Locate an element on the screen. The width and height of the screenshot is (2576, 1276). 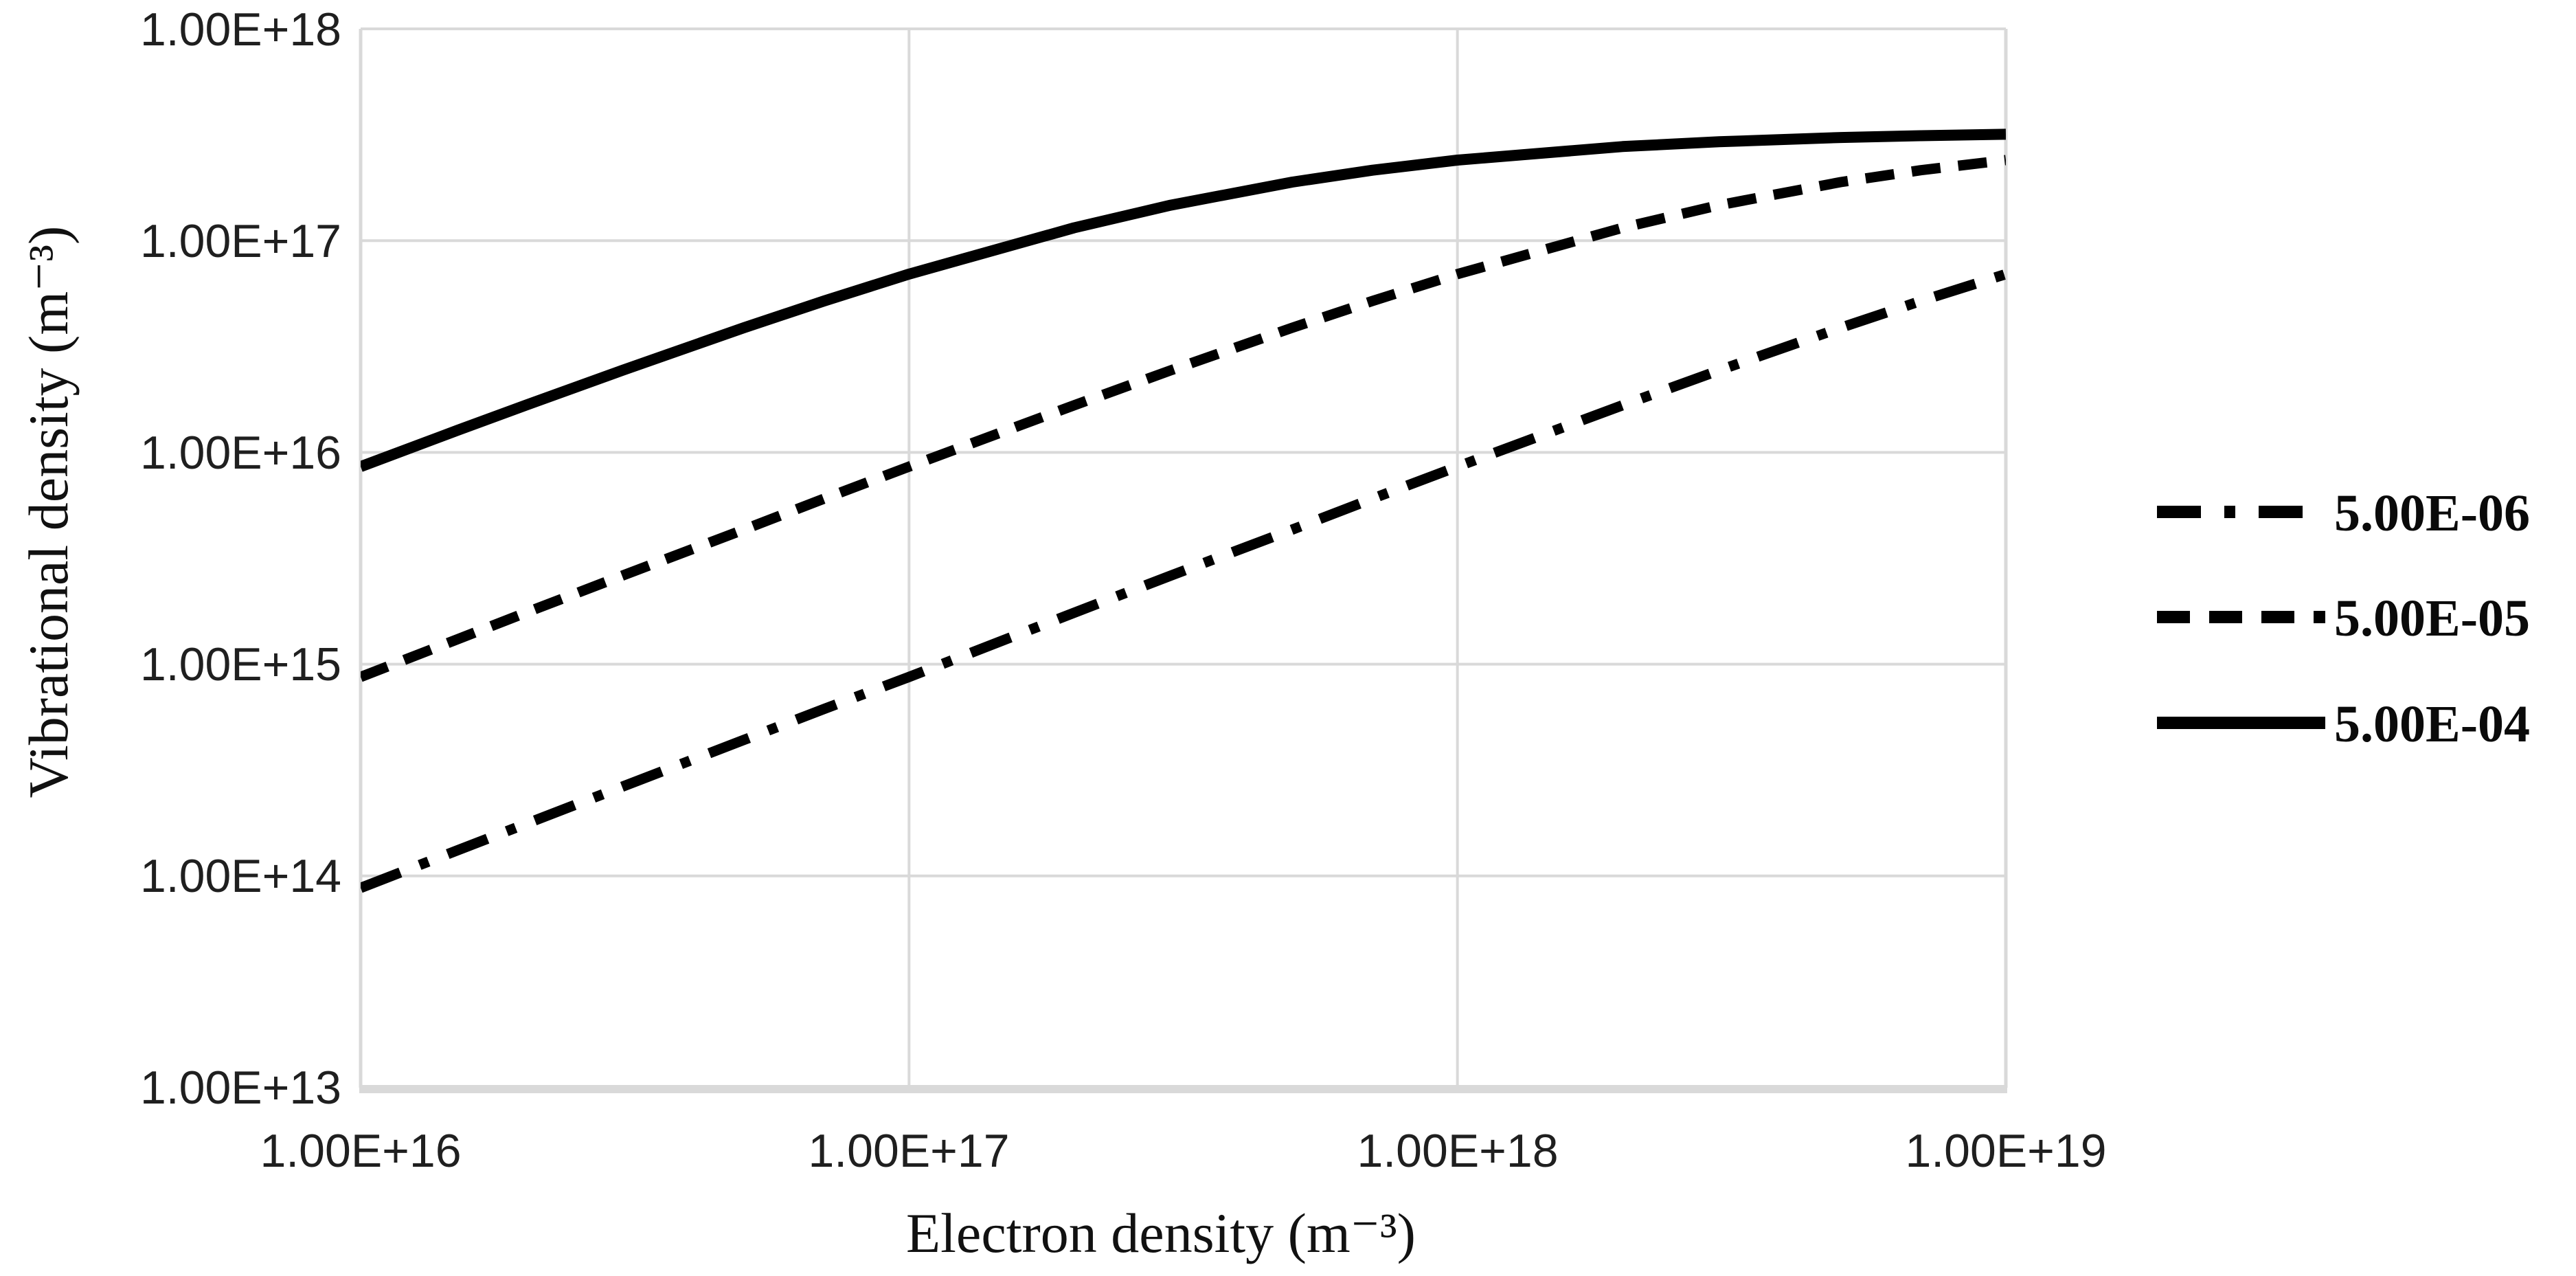
x-axis-tick-label: 1.00E+17 is located at coordinates (908, 1151).